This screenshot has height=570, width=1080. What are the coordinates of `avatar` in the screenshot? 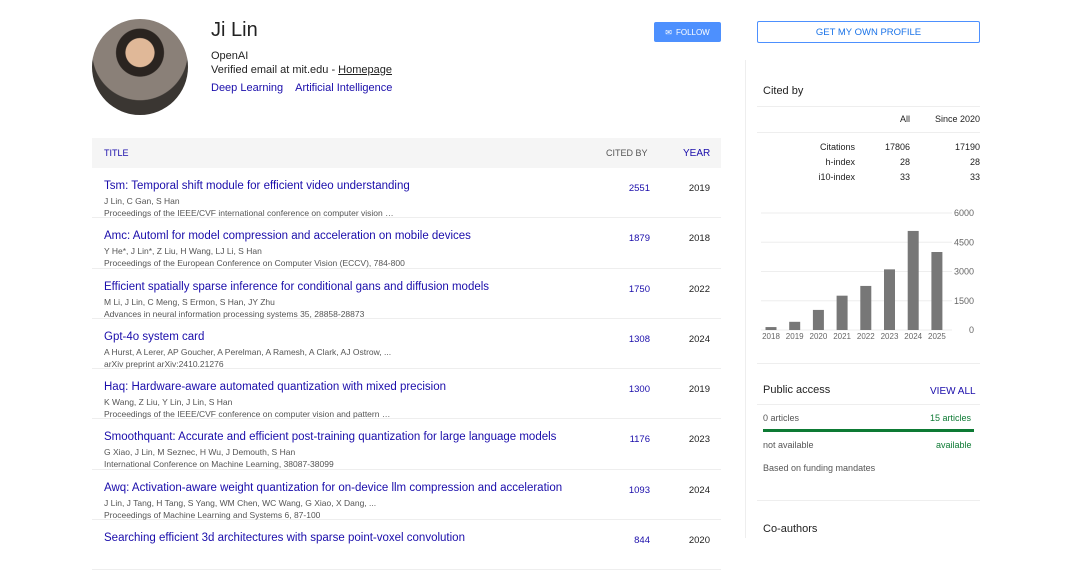 It's located at (140, 67).